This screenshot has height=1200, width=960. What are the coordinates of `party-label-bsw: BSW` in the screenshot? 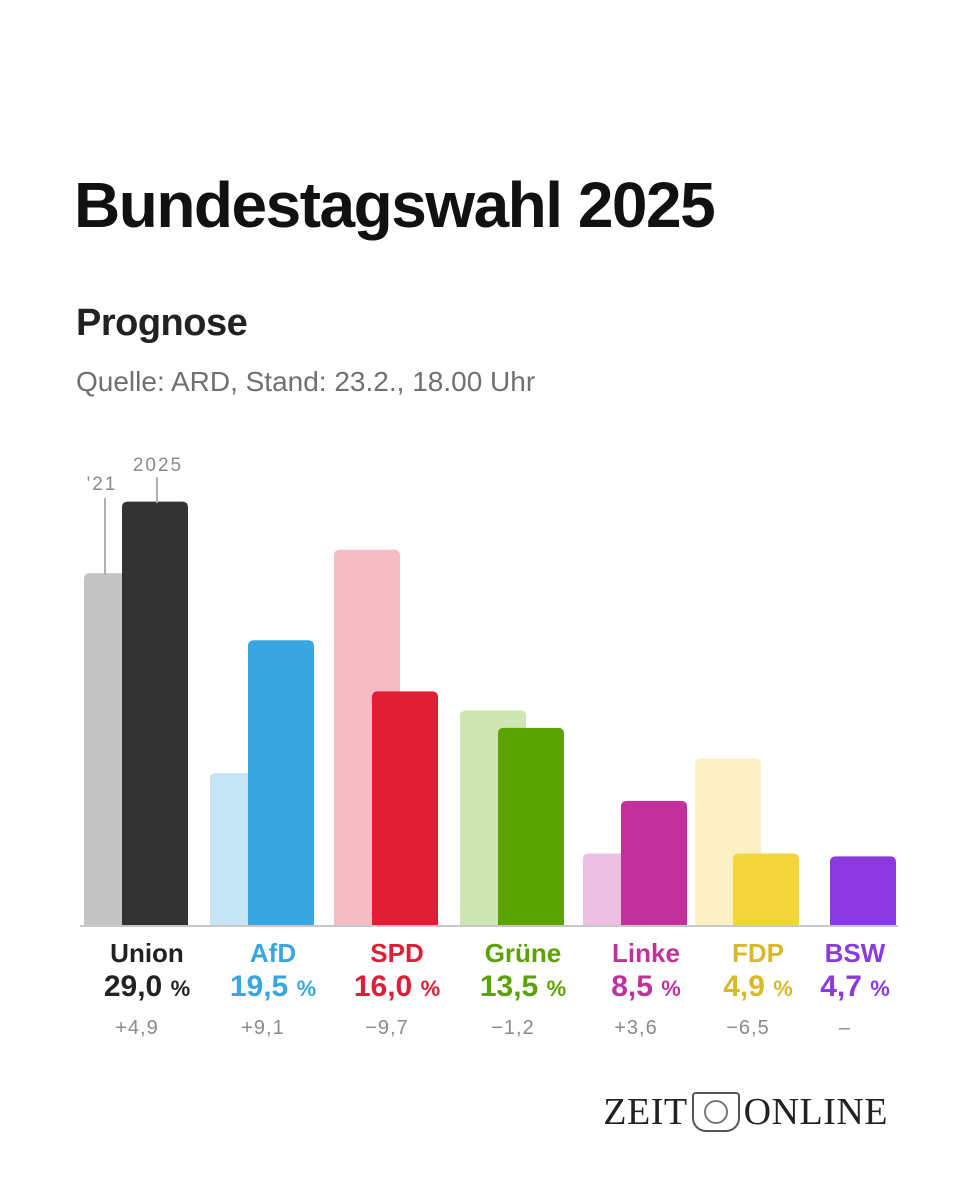 It's located at (855, 953).